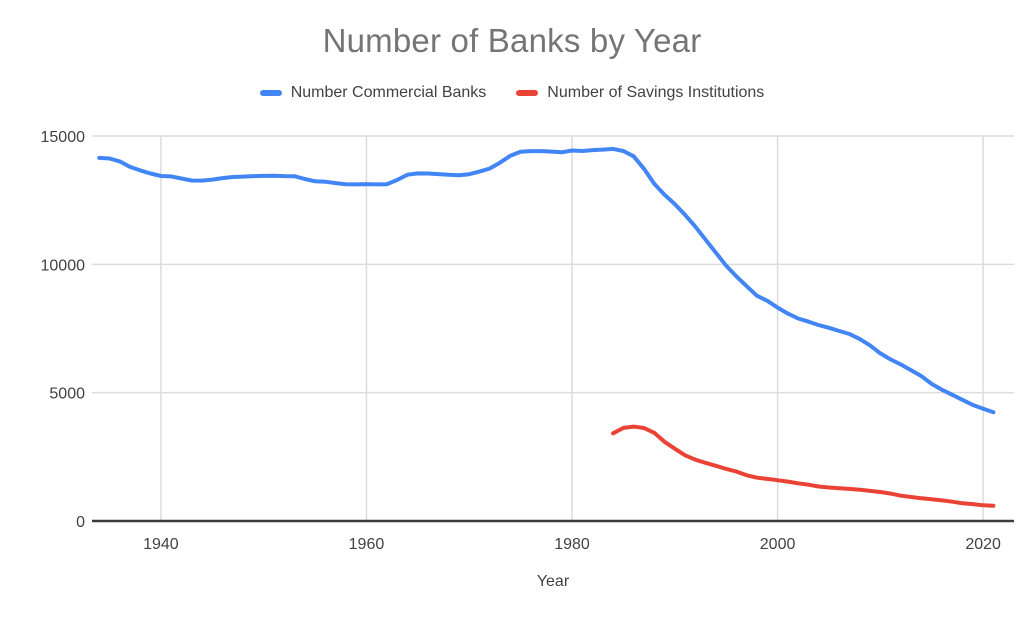 This screenshot has width=1024, height=632. I want to click on chart-title: Number of Banks by Year, so click(512, 40).